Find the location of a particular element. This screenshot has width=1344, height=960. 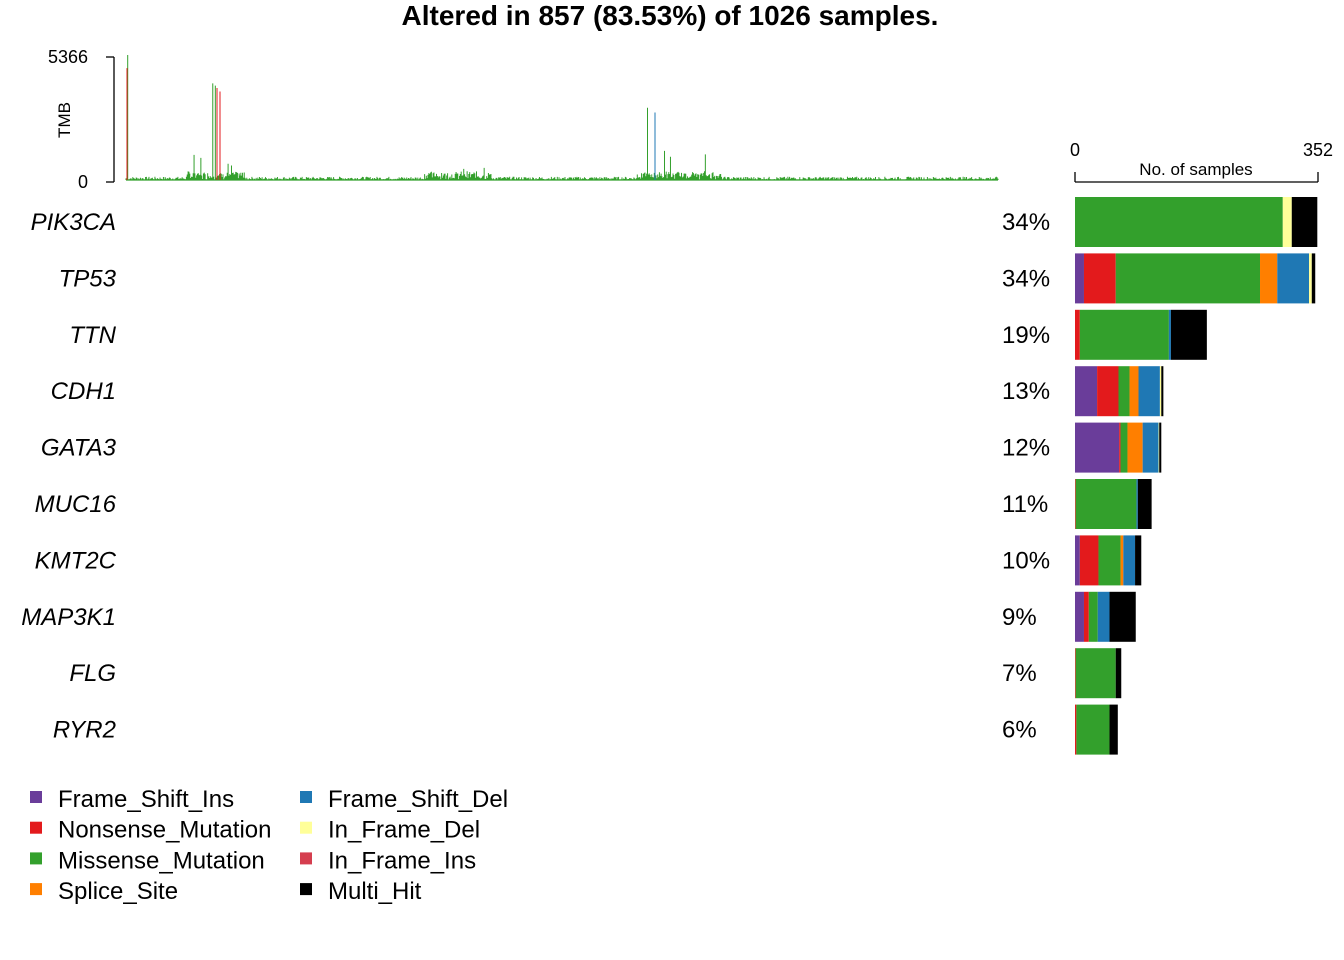

bar-segment-gata3-frame-shift-ins is located at coordinates (1097, 447).